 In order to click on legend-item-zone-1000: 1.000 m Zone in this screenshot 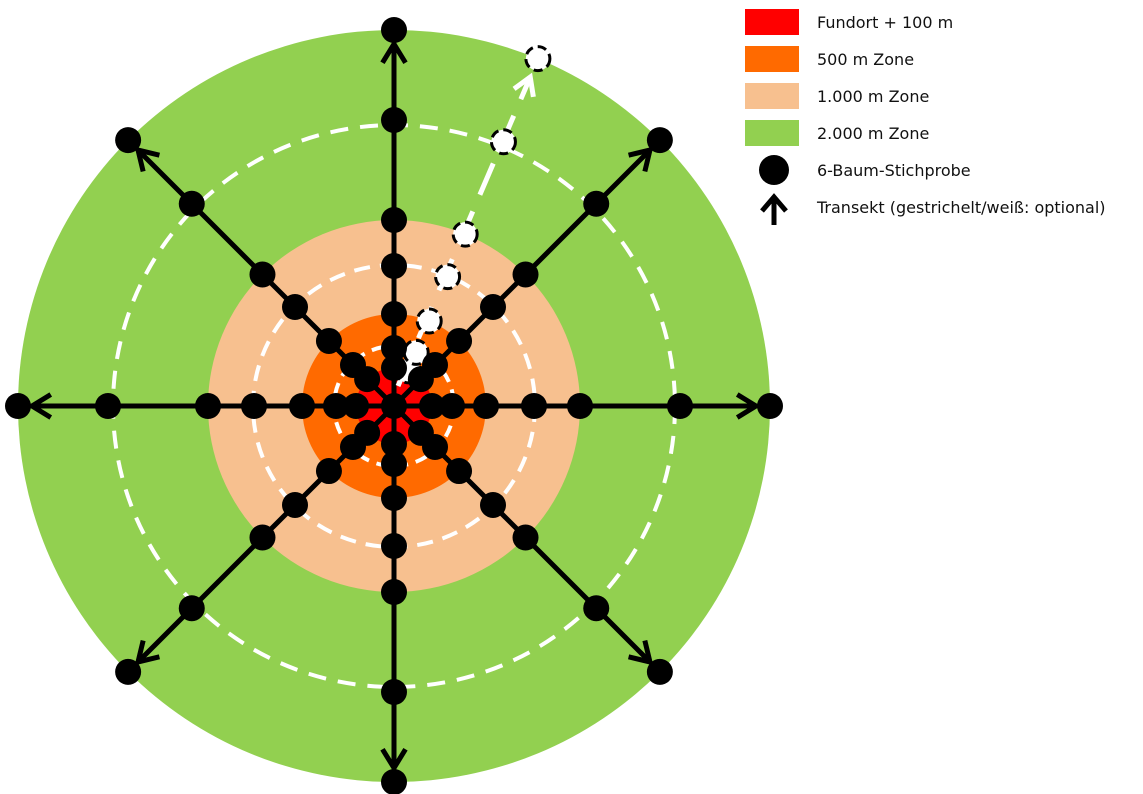, I will do `click(944, 98)`.